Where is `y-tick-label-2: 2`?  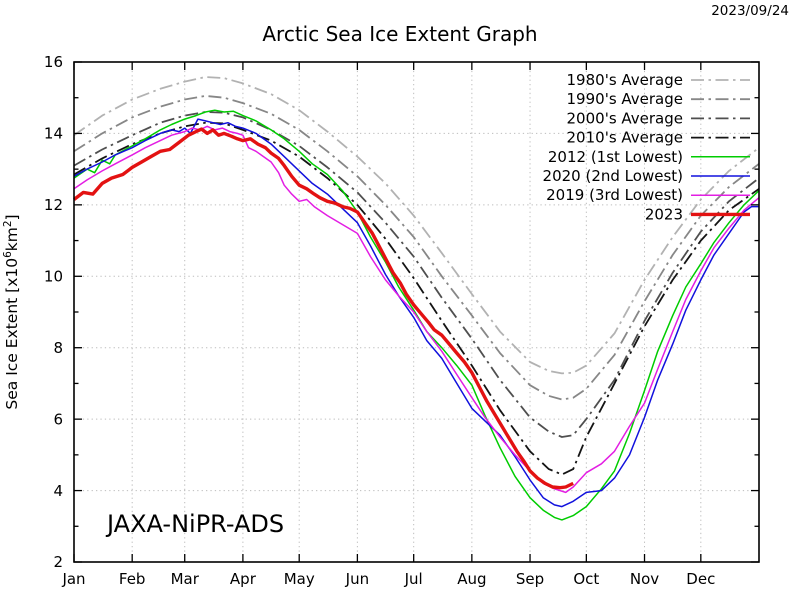
y-tick-label-2: 2 is located at coordinates (58, 562).